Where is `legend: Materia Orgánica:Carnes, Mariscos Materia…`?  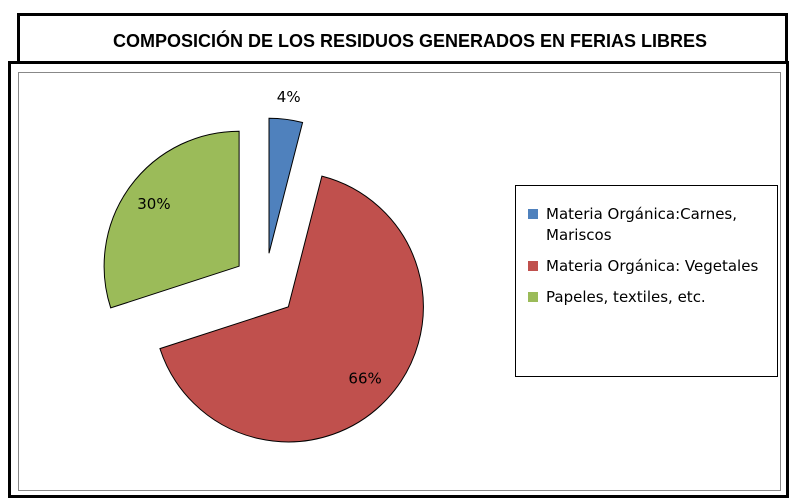
legend: Materia Orgánica:Carnes, Mariscos Materia… is located at coordinates (646, 281).